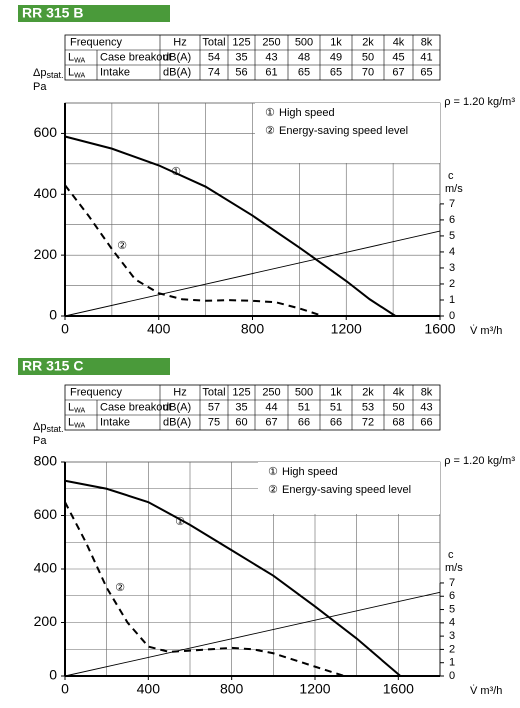  What do you see at coordinates (426, 57) in the screenshot?
I see `row-value: 41` at bounding box center [426, 57].